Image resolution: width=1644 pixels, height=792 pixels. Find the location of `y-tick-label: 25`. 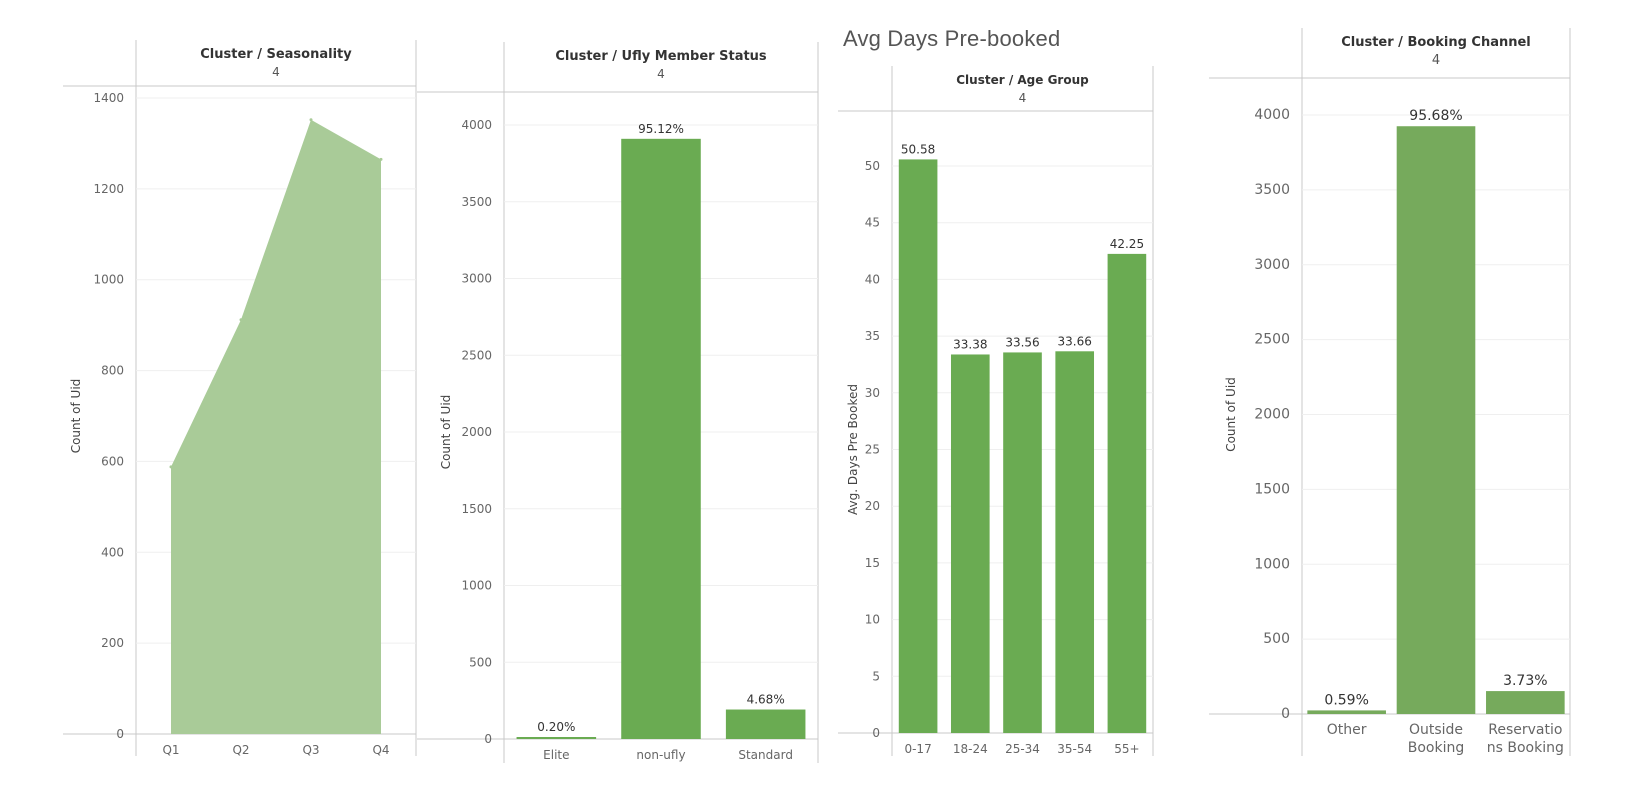

y-tick-label: 25 is located at coordinates (872, 450).